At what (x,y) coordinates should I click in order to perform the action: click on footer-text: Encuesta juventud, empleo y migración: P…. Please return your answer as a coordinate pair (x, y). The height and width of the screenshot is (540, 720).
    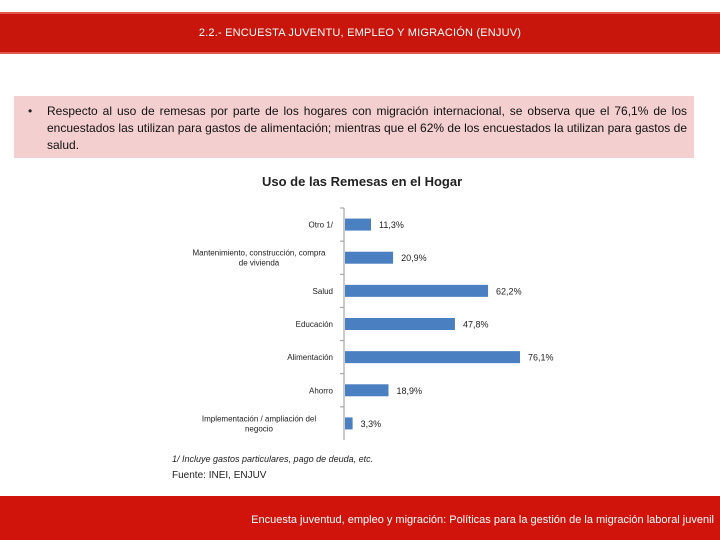
    Looking at the image, I should click on (482, 520).